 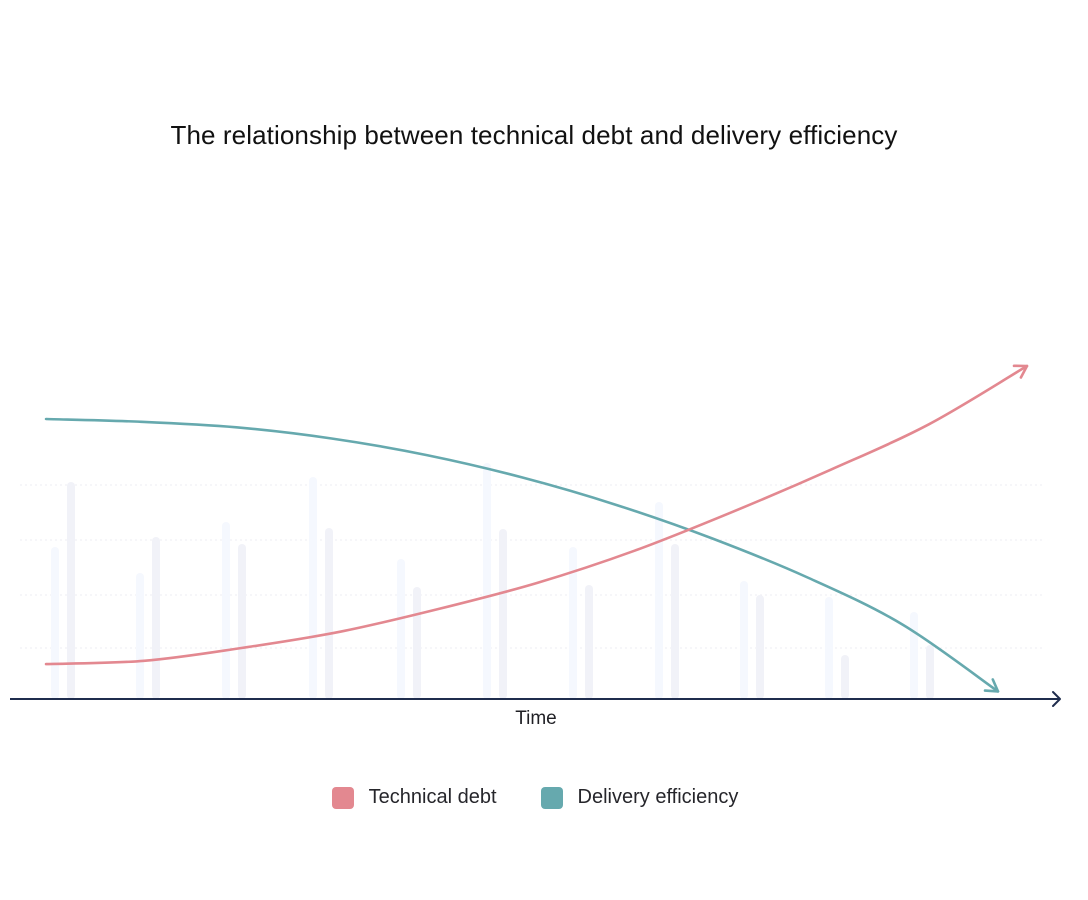 I want to click on legend-item-delivery-efficiency: Delivery efficiency, so click(x=639, y=797).